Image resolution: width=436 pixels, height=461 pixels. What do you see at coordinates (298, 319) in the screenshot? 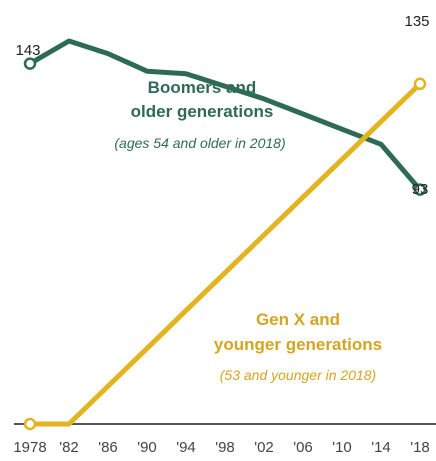
I see `genx-series-name-line1: Gen X and` at bounding box center [298, 319].